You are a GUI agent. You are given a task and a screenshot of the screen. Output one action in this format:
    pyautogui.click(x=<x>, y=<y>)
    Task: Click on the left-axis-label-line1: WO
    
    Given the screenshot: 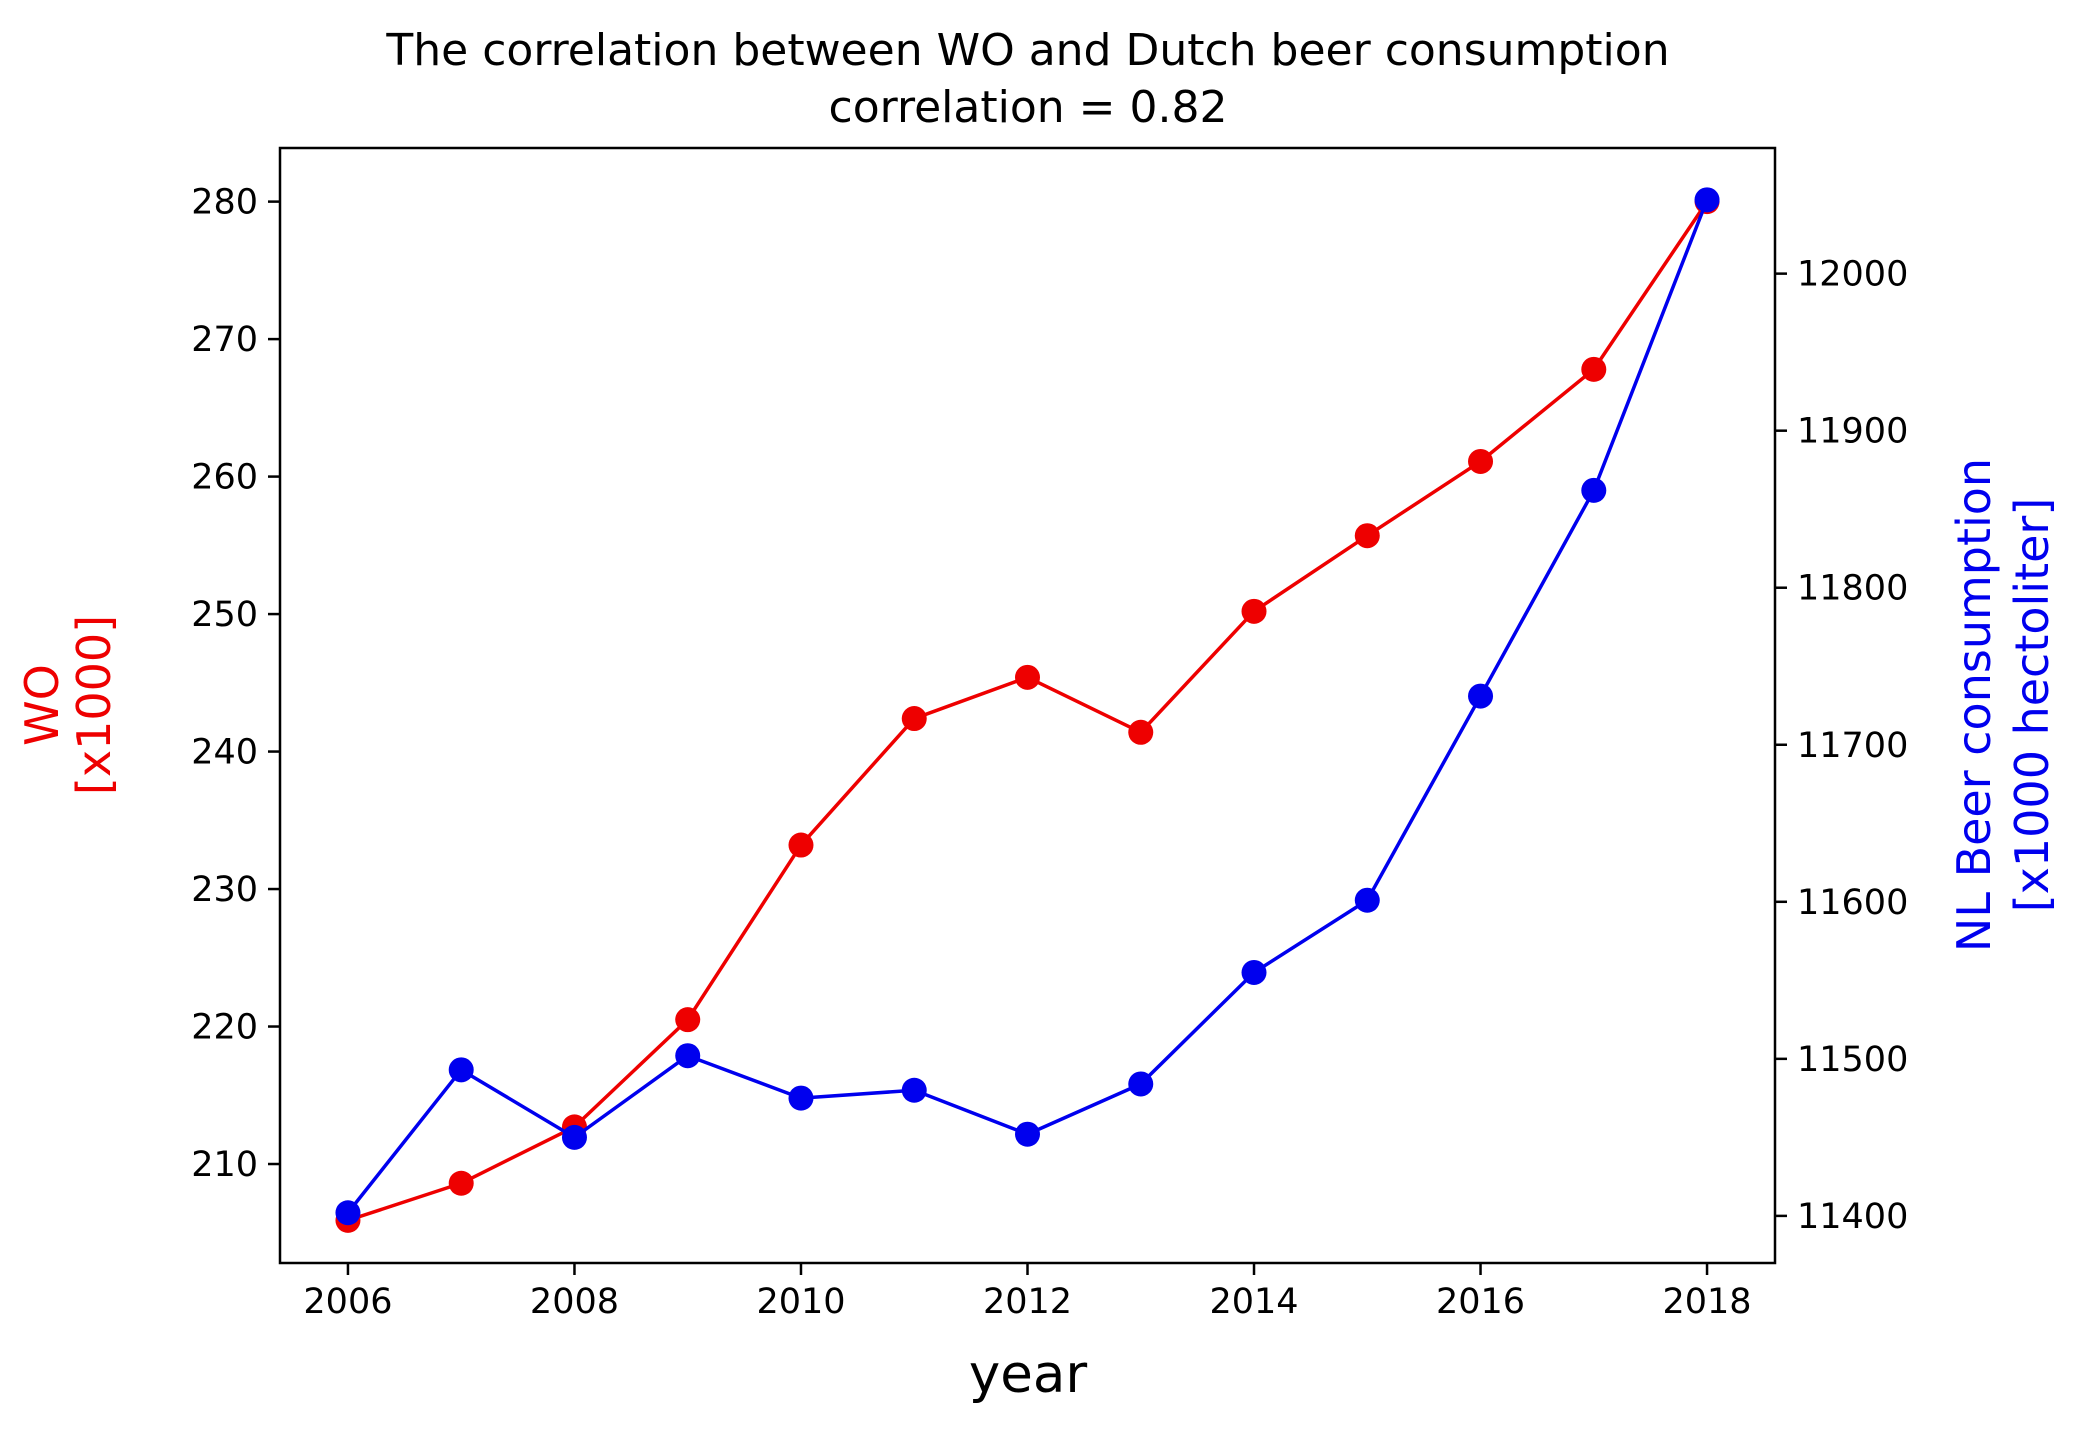 What is the action you would take?
    pyautogui.click(x=42, y=705)
    